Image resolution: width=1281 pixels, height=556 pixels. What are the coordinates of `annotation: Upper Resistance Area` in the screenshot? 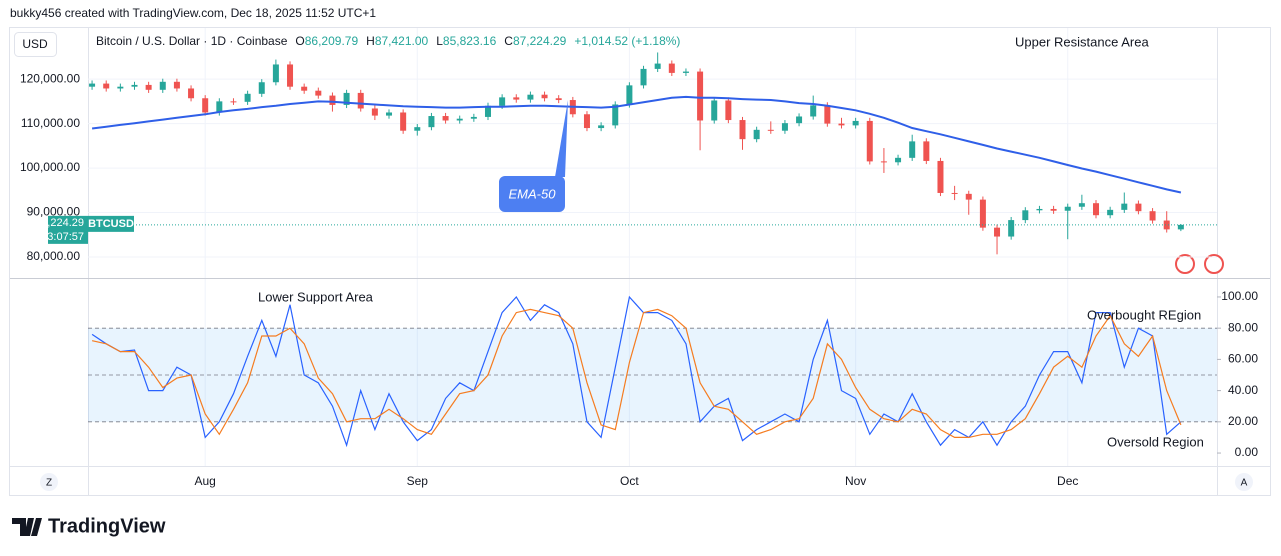 It's located at (1082, 41).